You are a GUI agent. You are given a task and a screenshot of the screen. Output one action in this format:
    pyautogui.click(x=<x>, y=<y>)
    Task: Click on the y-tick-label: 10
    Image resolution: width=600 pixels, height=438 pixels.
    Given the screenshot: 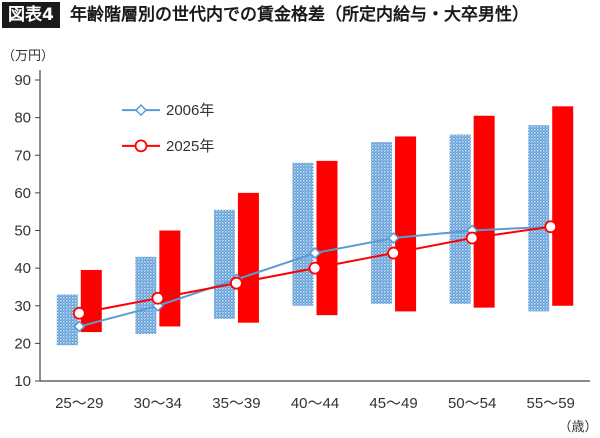 What is the action you would take?
    pyautogui.click(x=22, y=381)
    